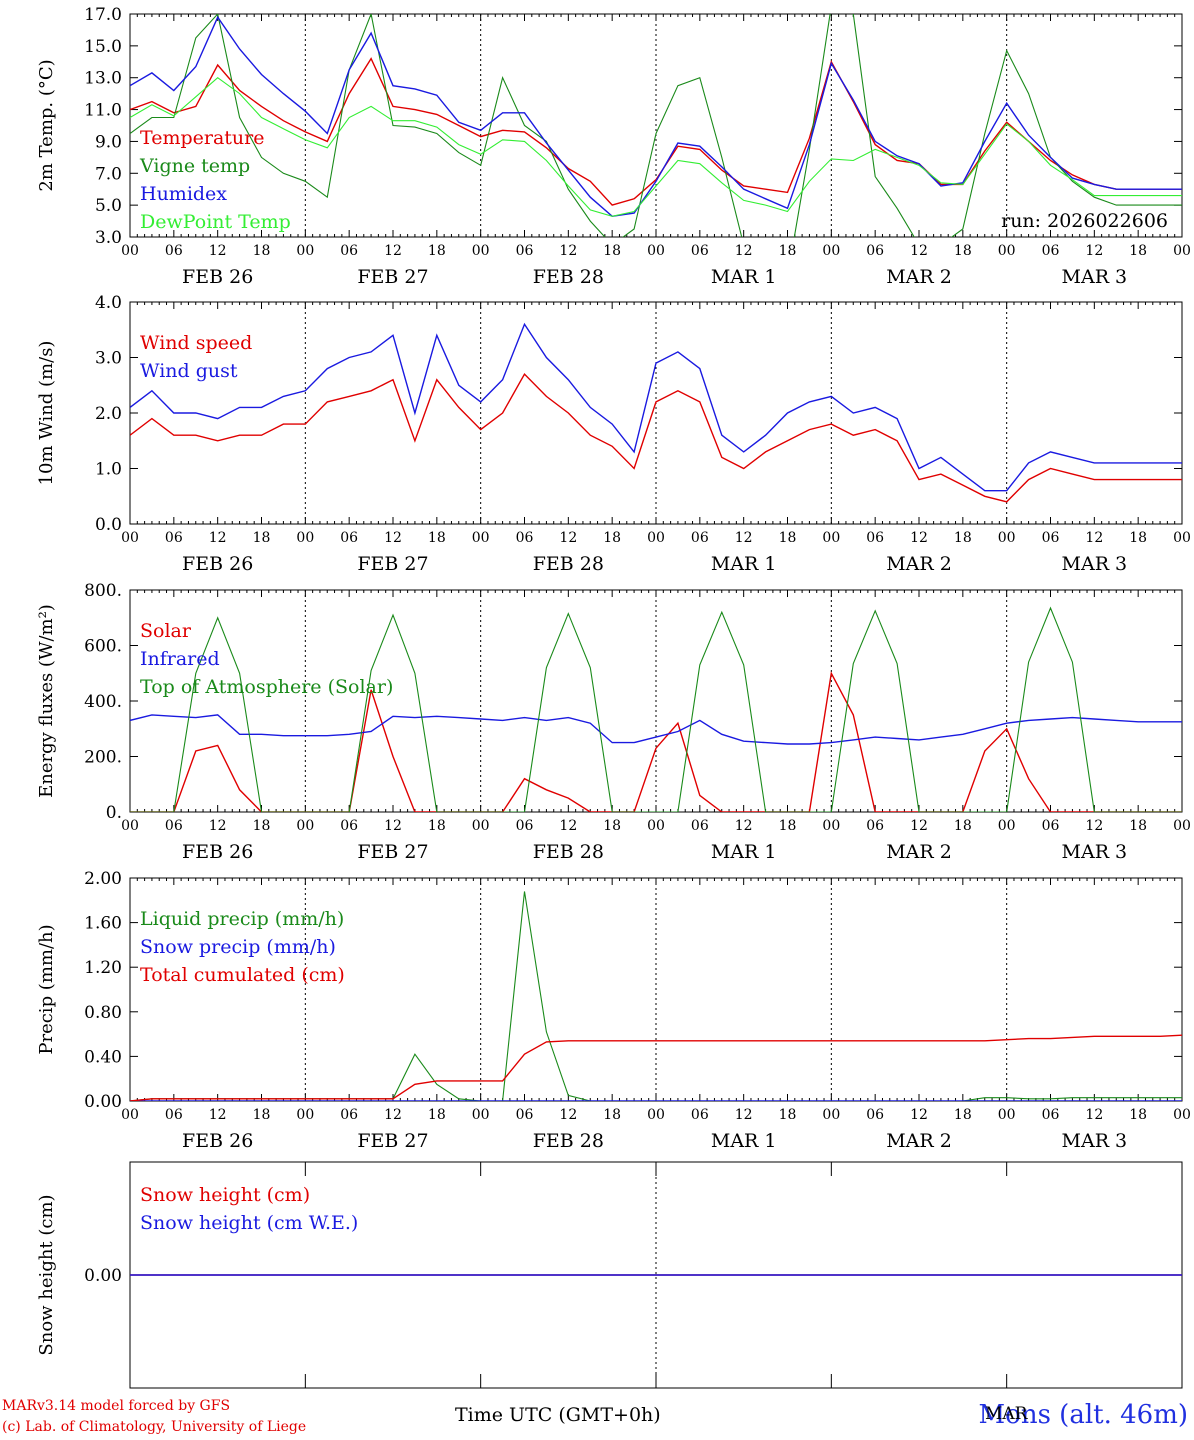  What do you see at coordinates (238, 947) in the screenshot?
I see `legend-entry: Snow precip (mm/h)` at bounding box center [238, 947].